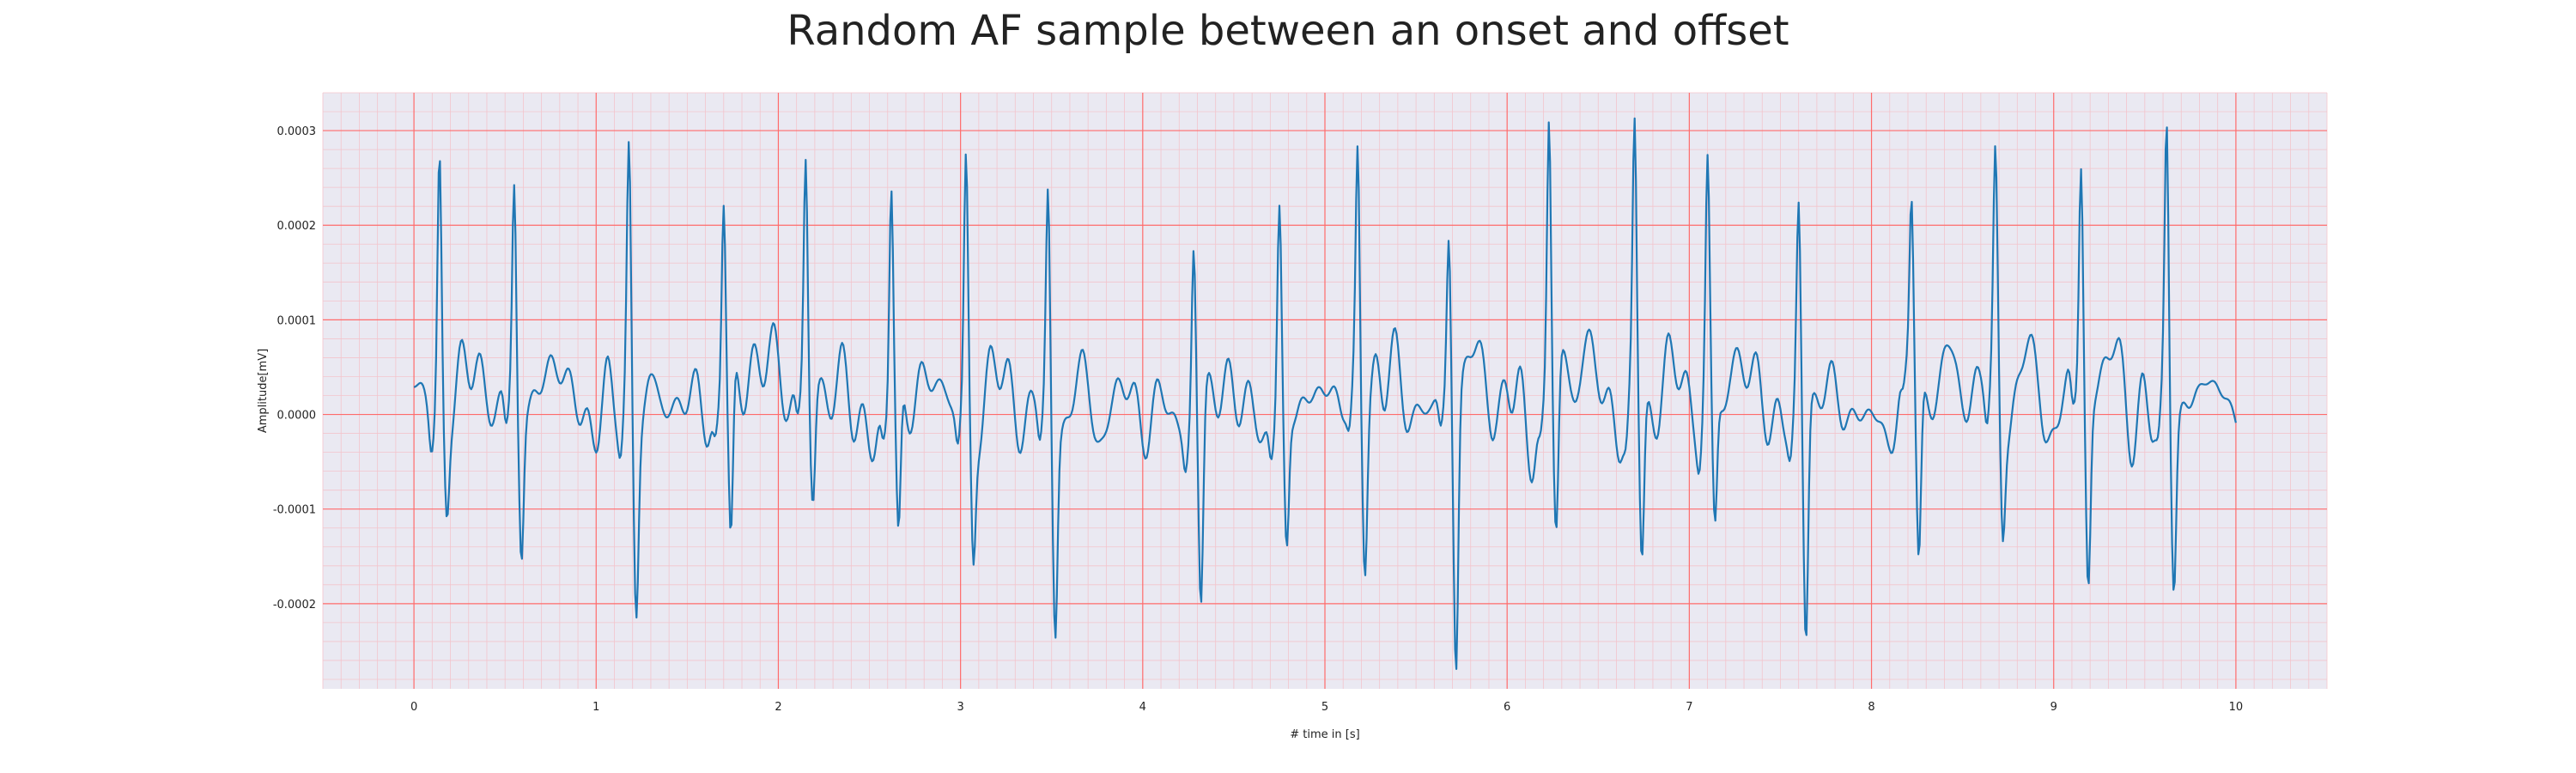 The width and height of the screenshot is (2576, 773). Describe the element at coordinates (1507, 707) in the screenshot. I see `x-tick-label: 6` at that location.